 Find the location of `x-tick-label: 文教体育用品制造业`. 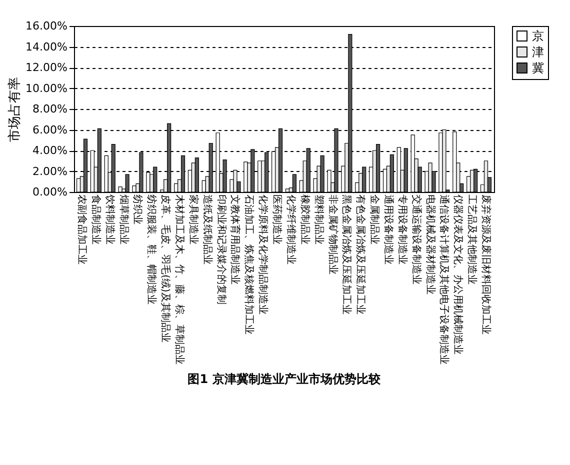

x-tick-label: 文教体育用品制造业 is located at coordinates (235, 239).